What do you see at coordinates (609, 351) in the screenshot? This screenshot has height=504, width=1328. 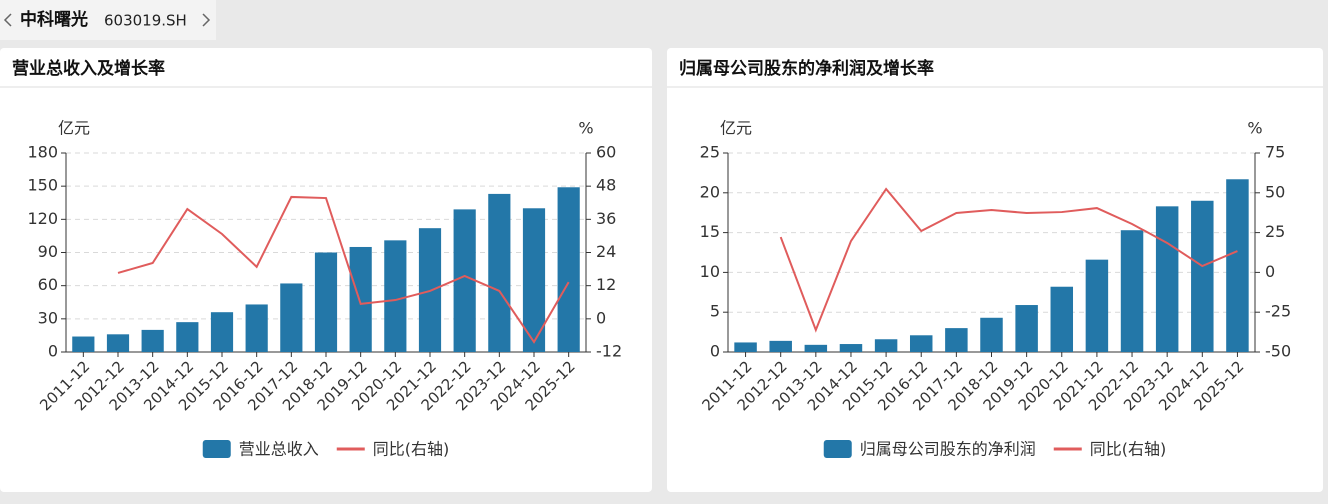 I see `y2-tick-label: -12` at bounding box center [609, 351].